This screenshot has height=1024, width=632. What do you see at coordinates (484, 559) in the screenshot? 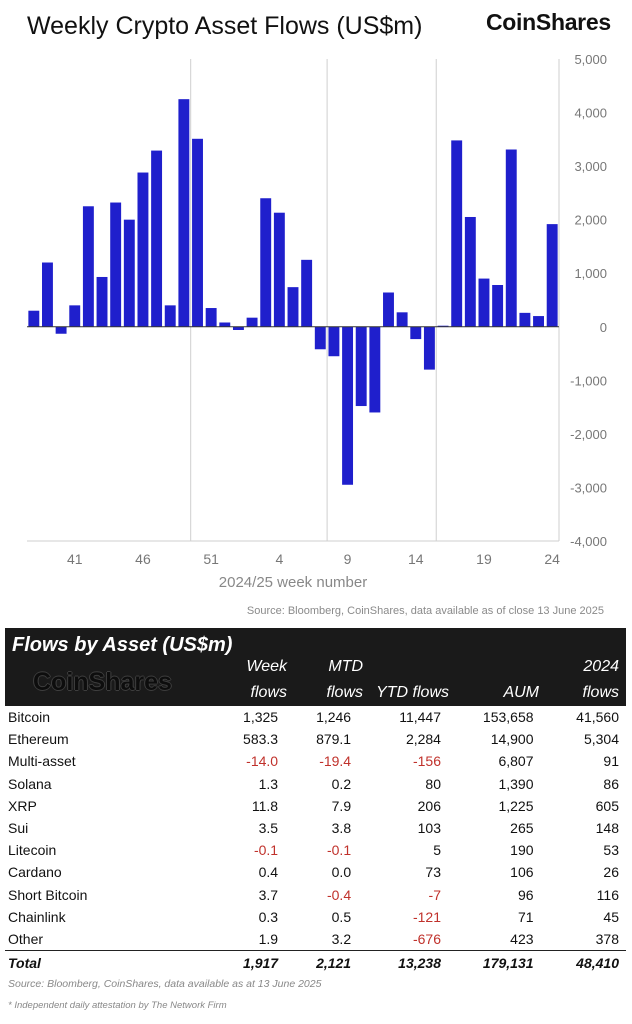
I see `x-tick-label: 19` at bounding box center [484, 559].